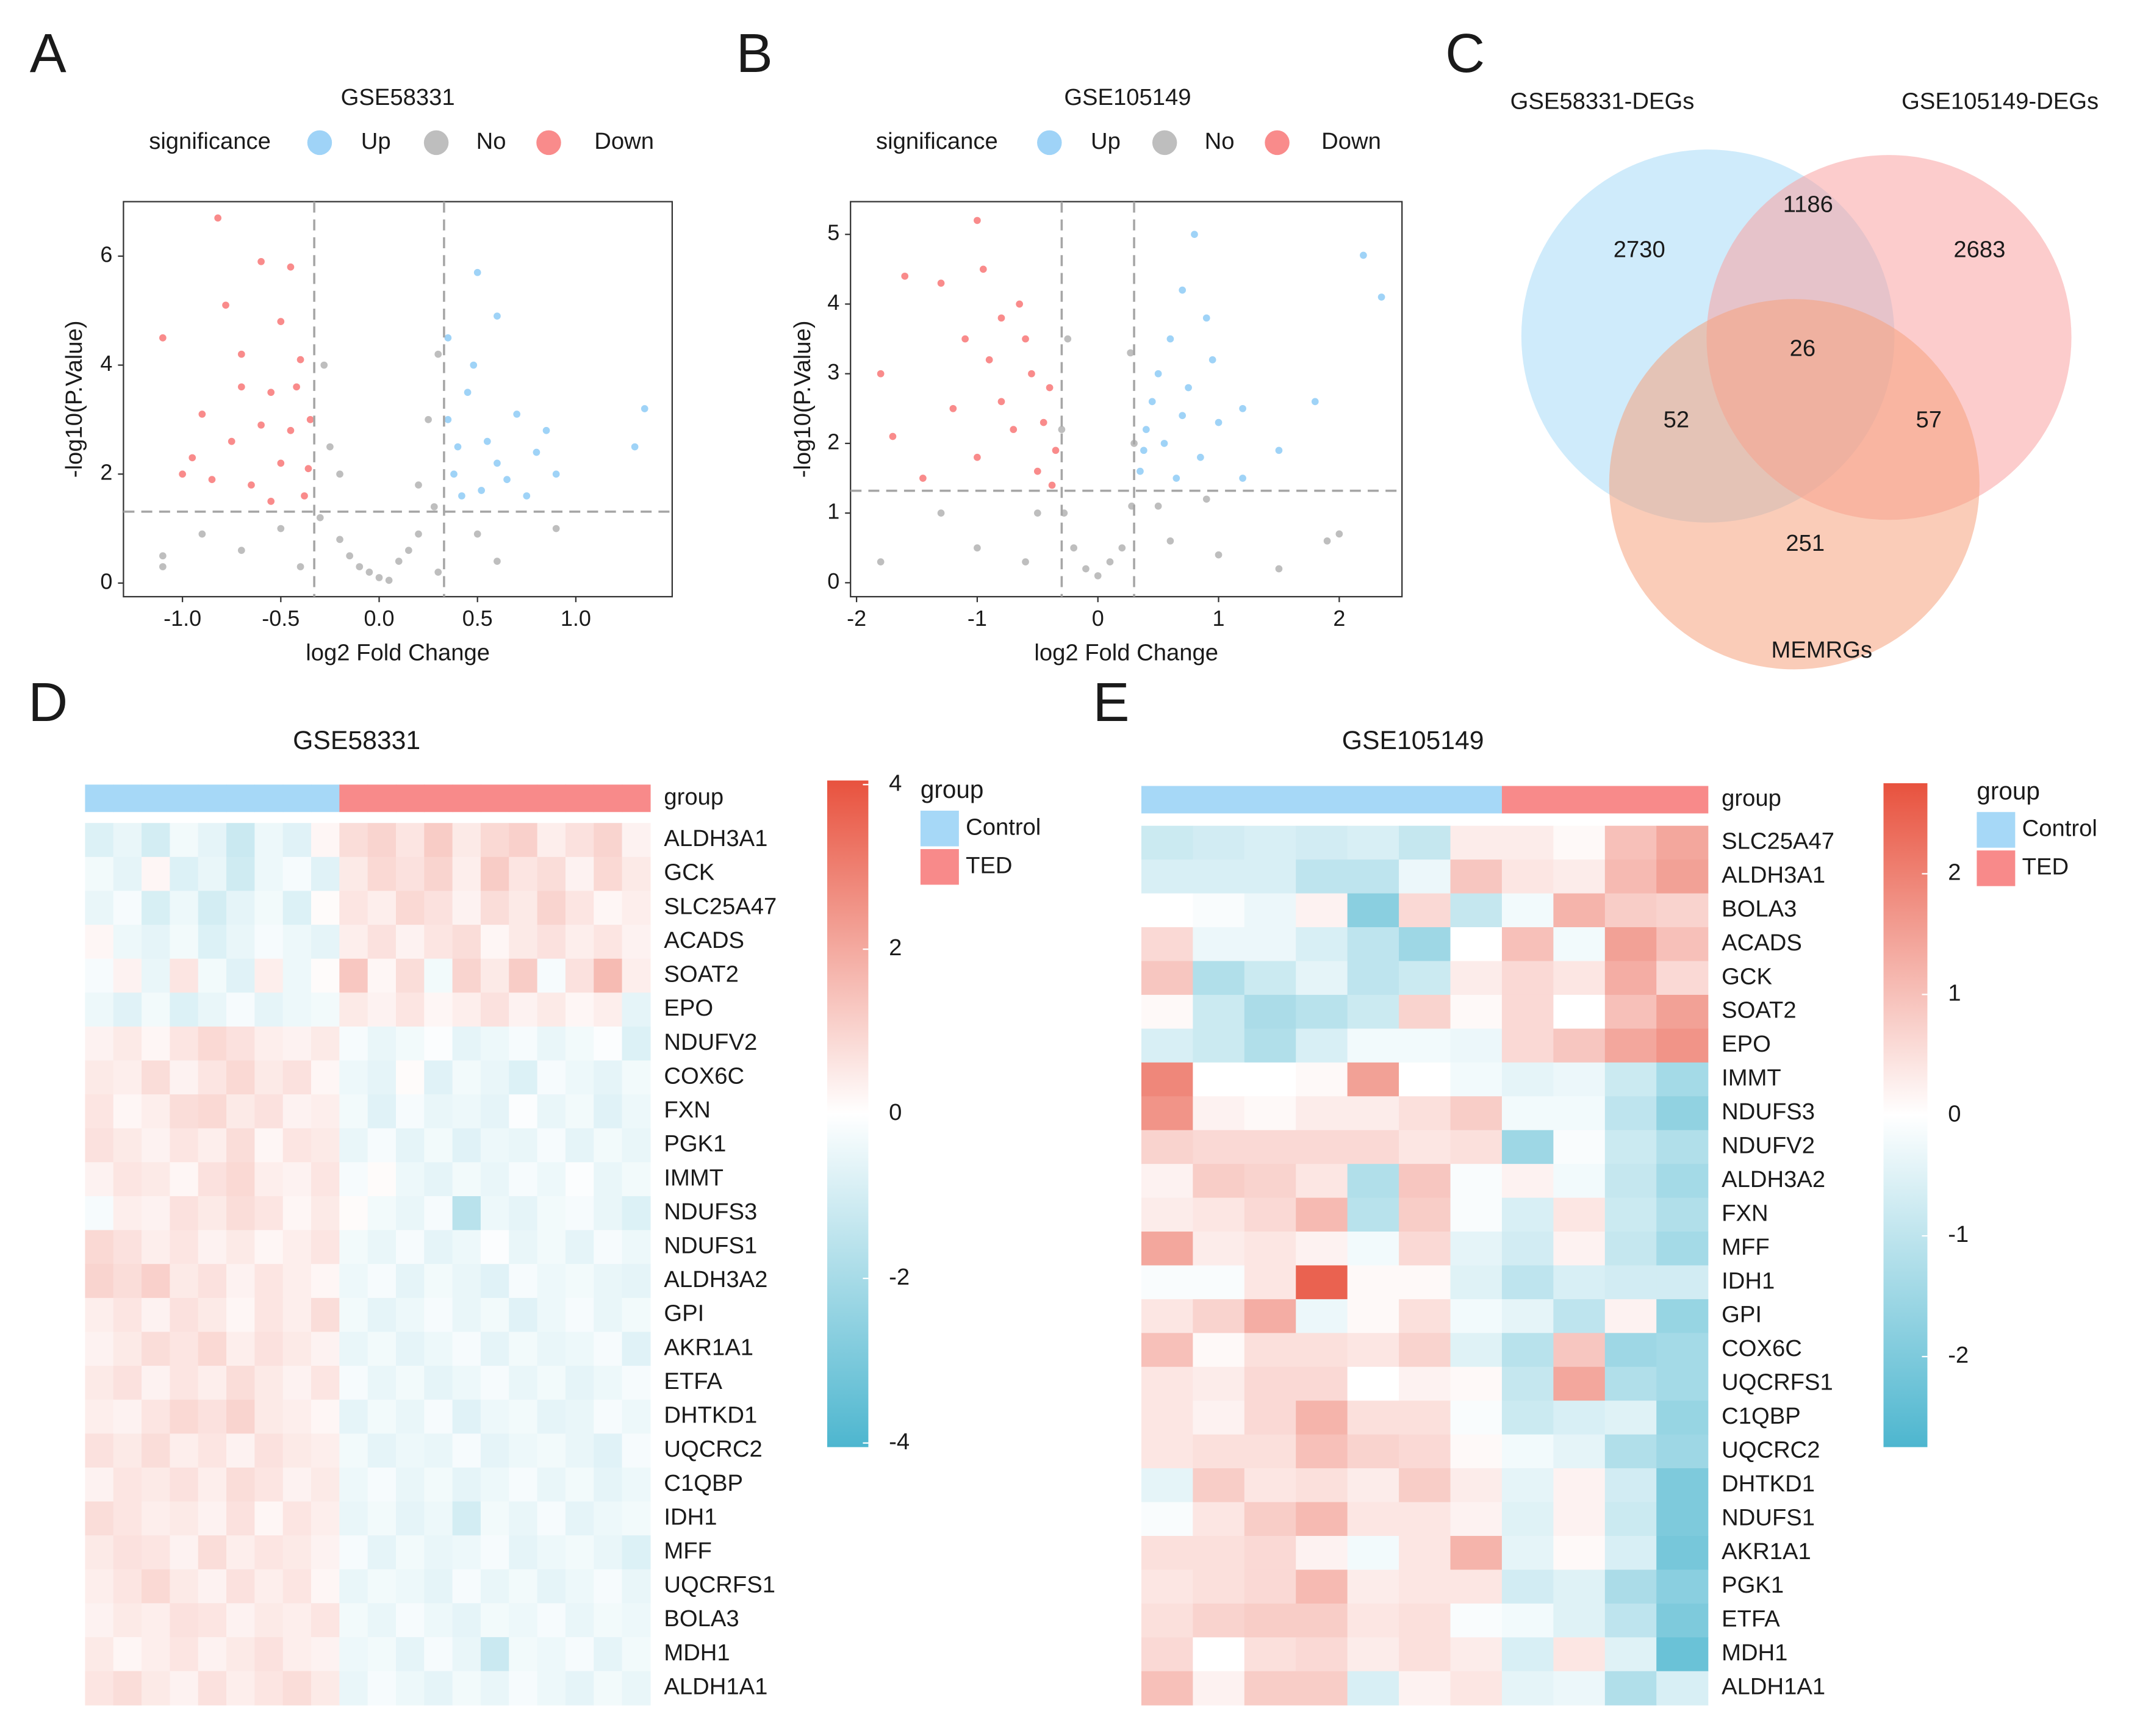 This screenshot has width=2151, height=1736. Describe the element at coordinates (210, 141) in the screenshot. I see `legend-title: significance` at that location.